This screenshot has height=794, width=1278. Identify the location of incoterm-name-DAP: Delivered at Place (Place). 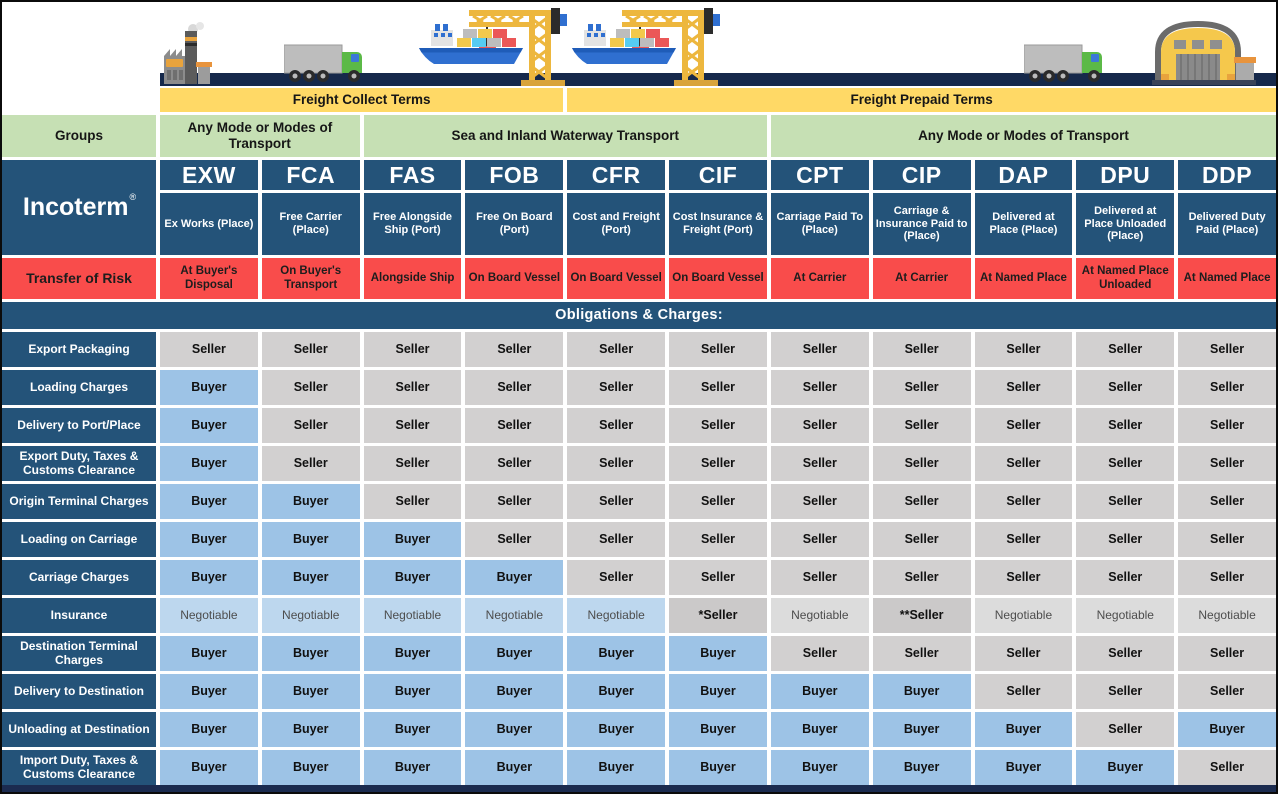
(1023, 224).